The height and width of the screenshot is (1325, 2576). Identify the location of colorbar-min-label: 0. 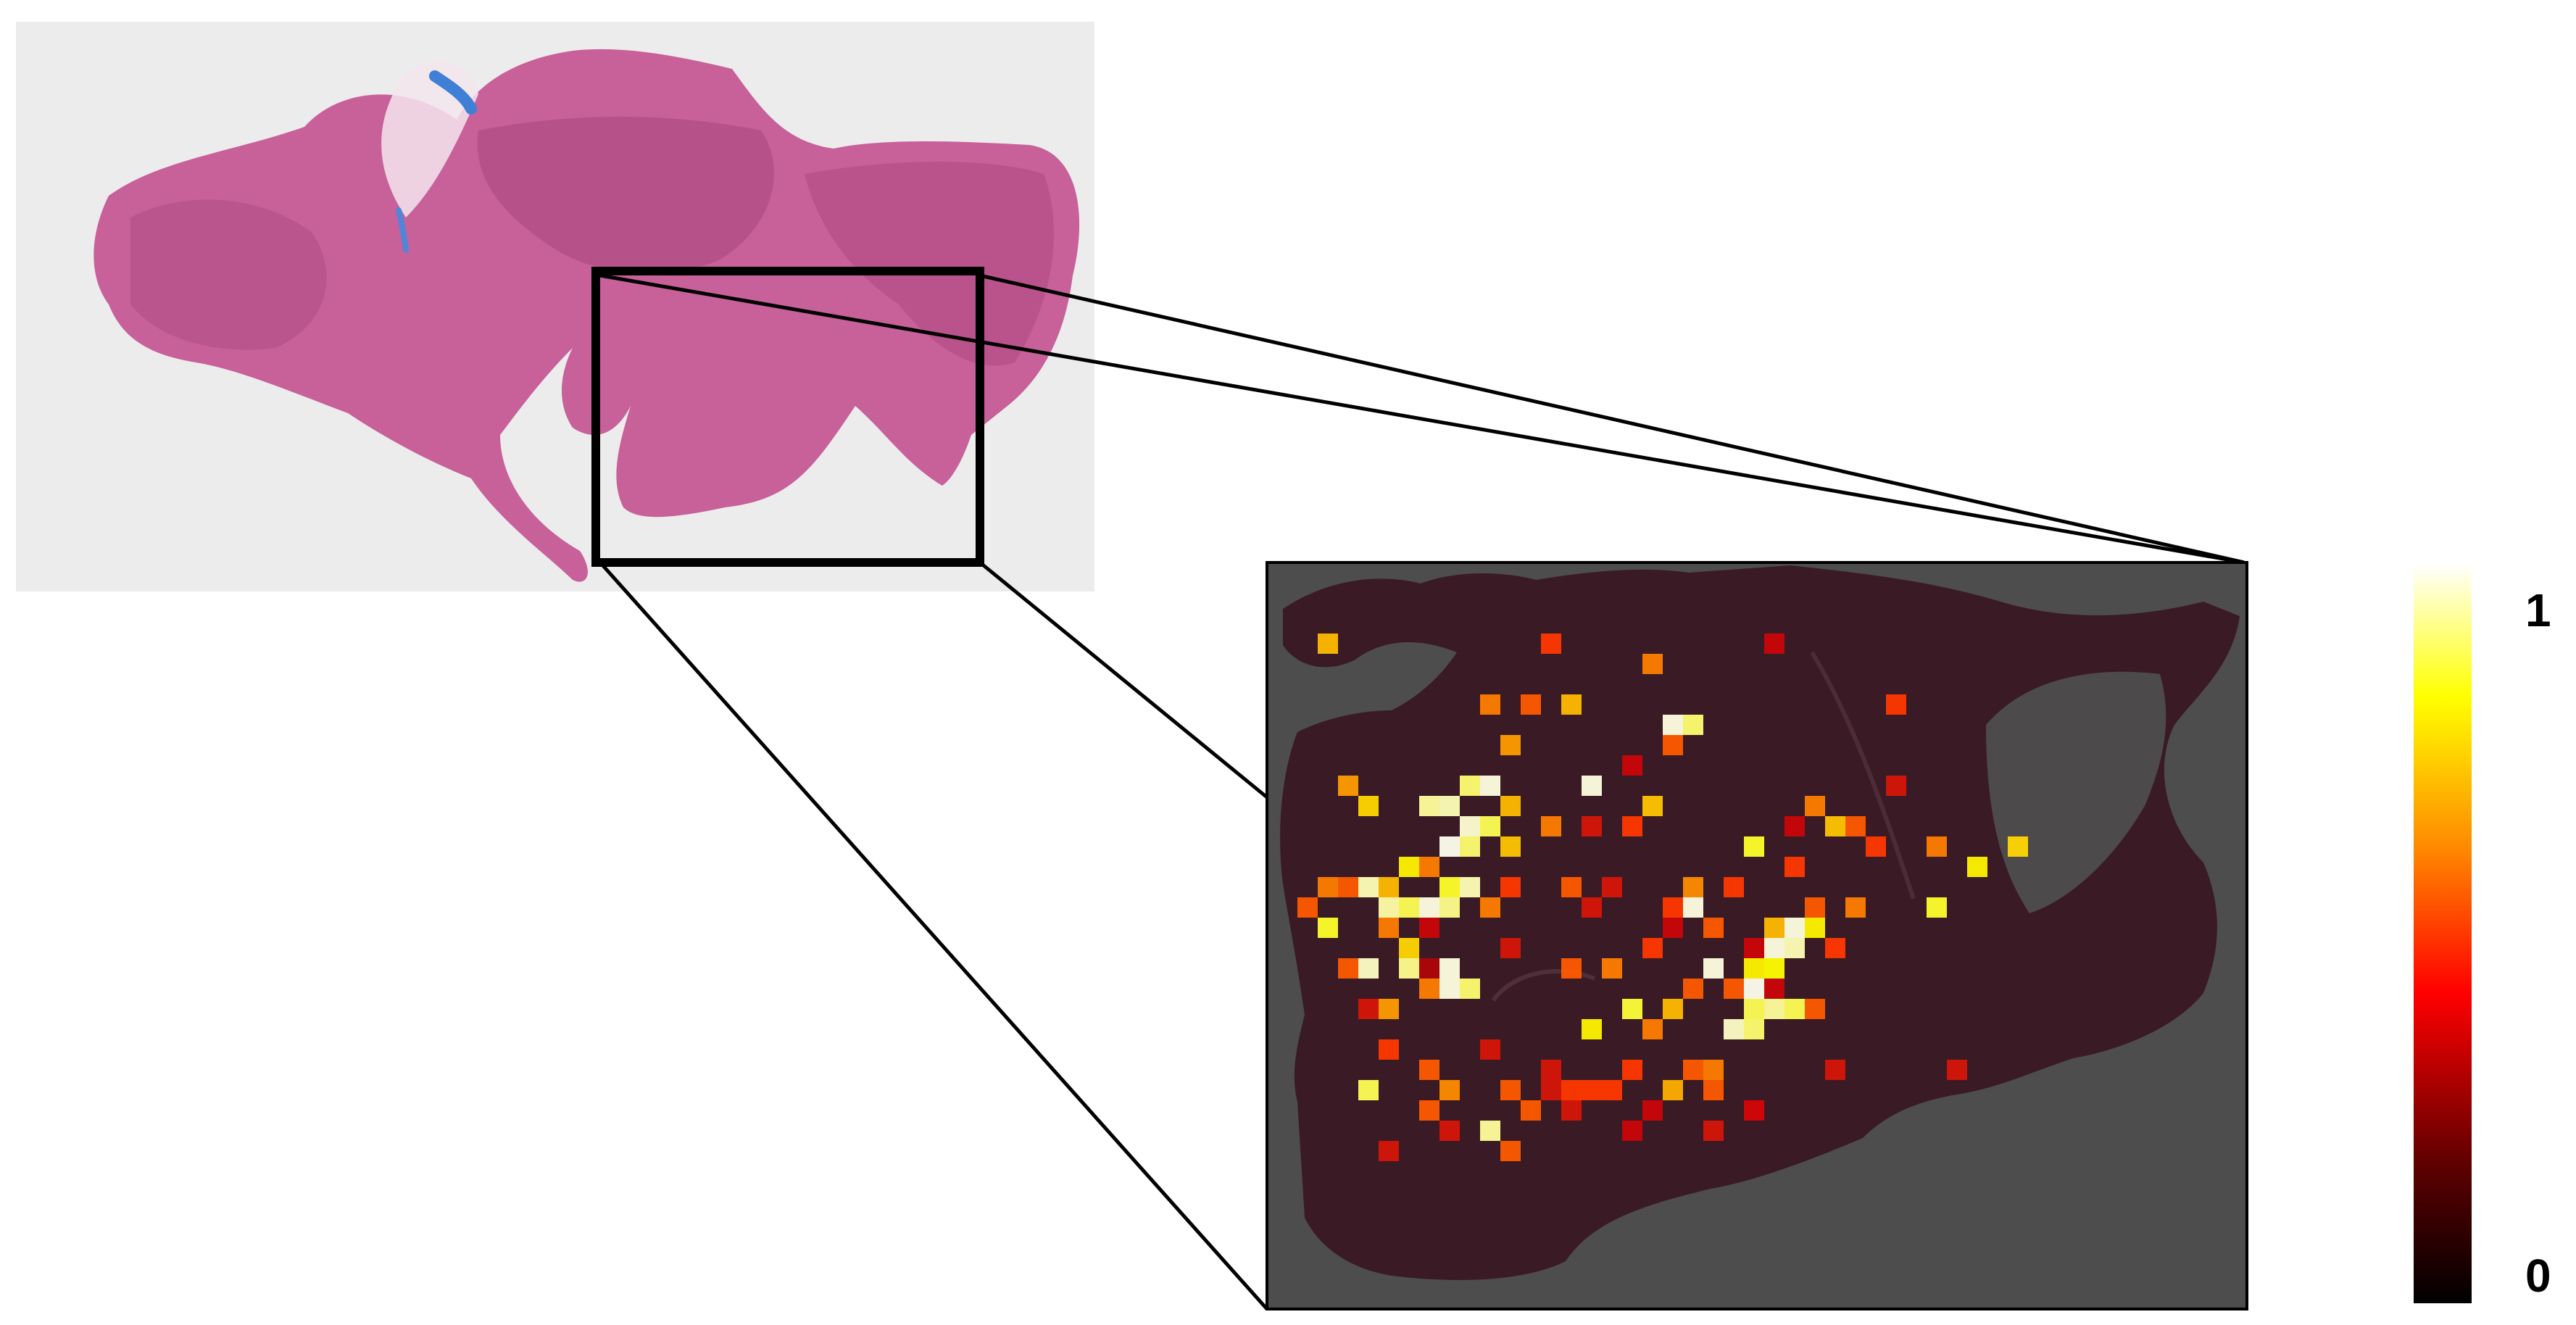
(2538, 1276).